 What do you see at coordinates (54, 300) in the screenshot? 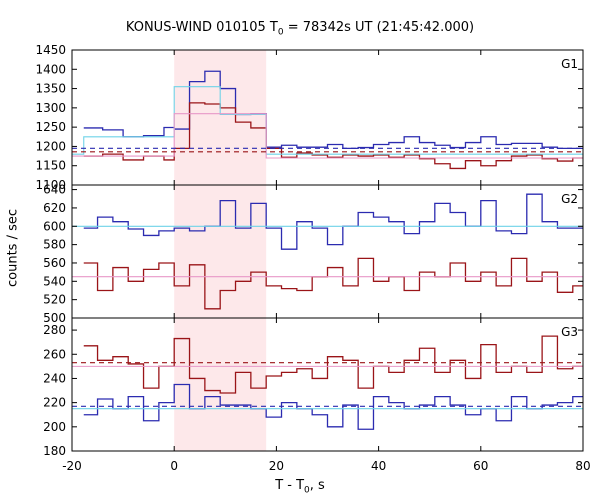
I see `y-tick-label: 520` at bounding box center [54, 300].